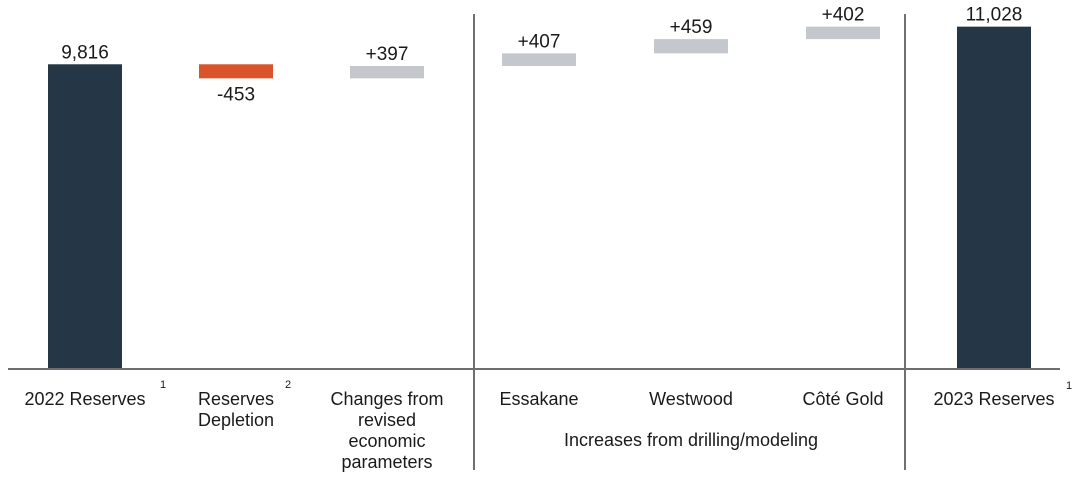 Image resolution: width=1073 pixels, height=481 pixels. I want to click on bar-2022-reserves, so click(85, 216).